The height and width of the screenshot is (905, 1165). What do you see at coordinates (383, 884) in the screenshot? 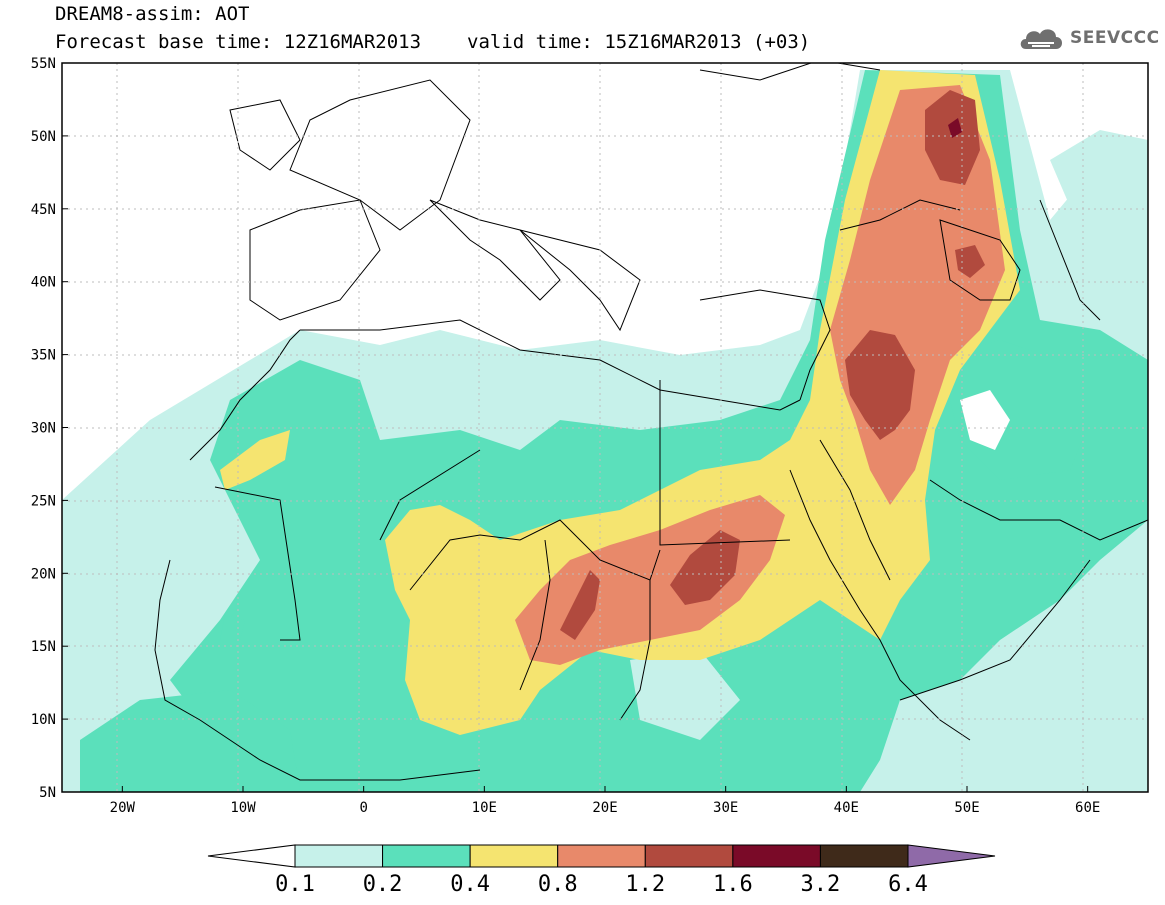
I see `colorbar-label: 0.2` at bounding box center [383, 884].